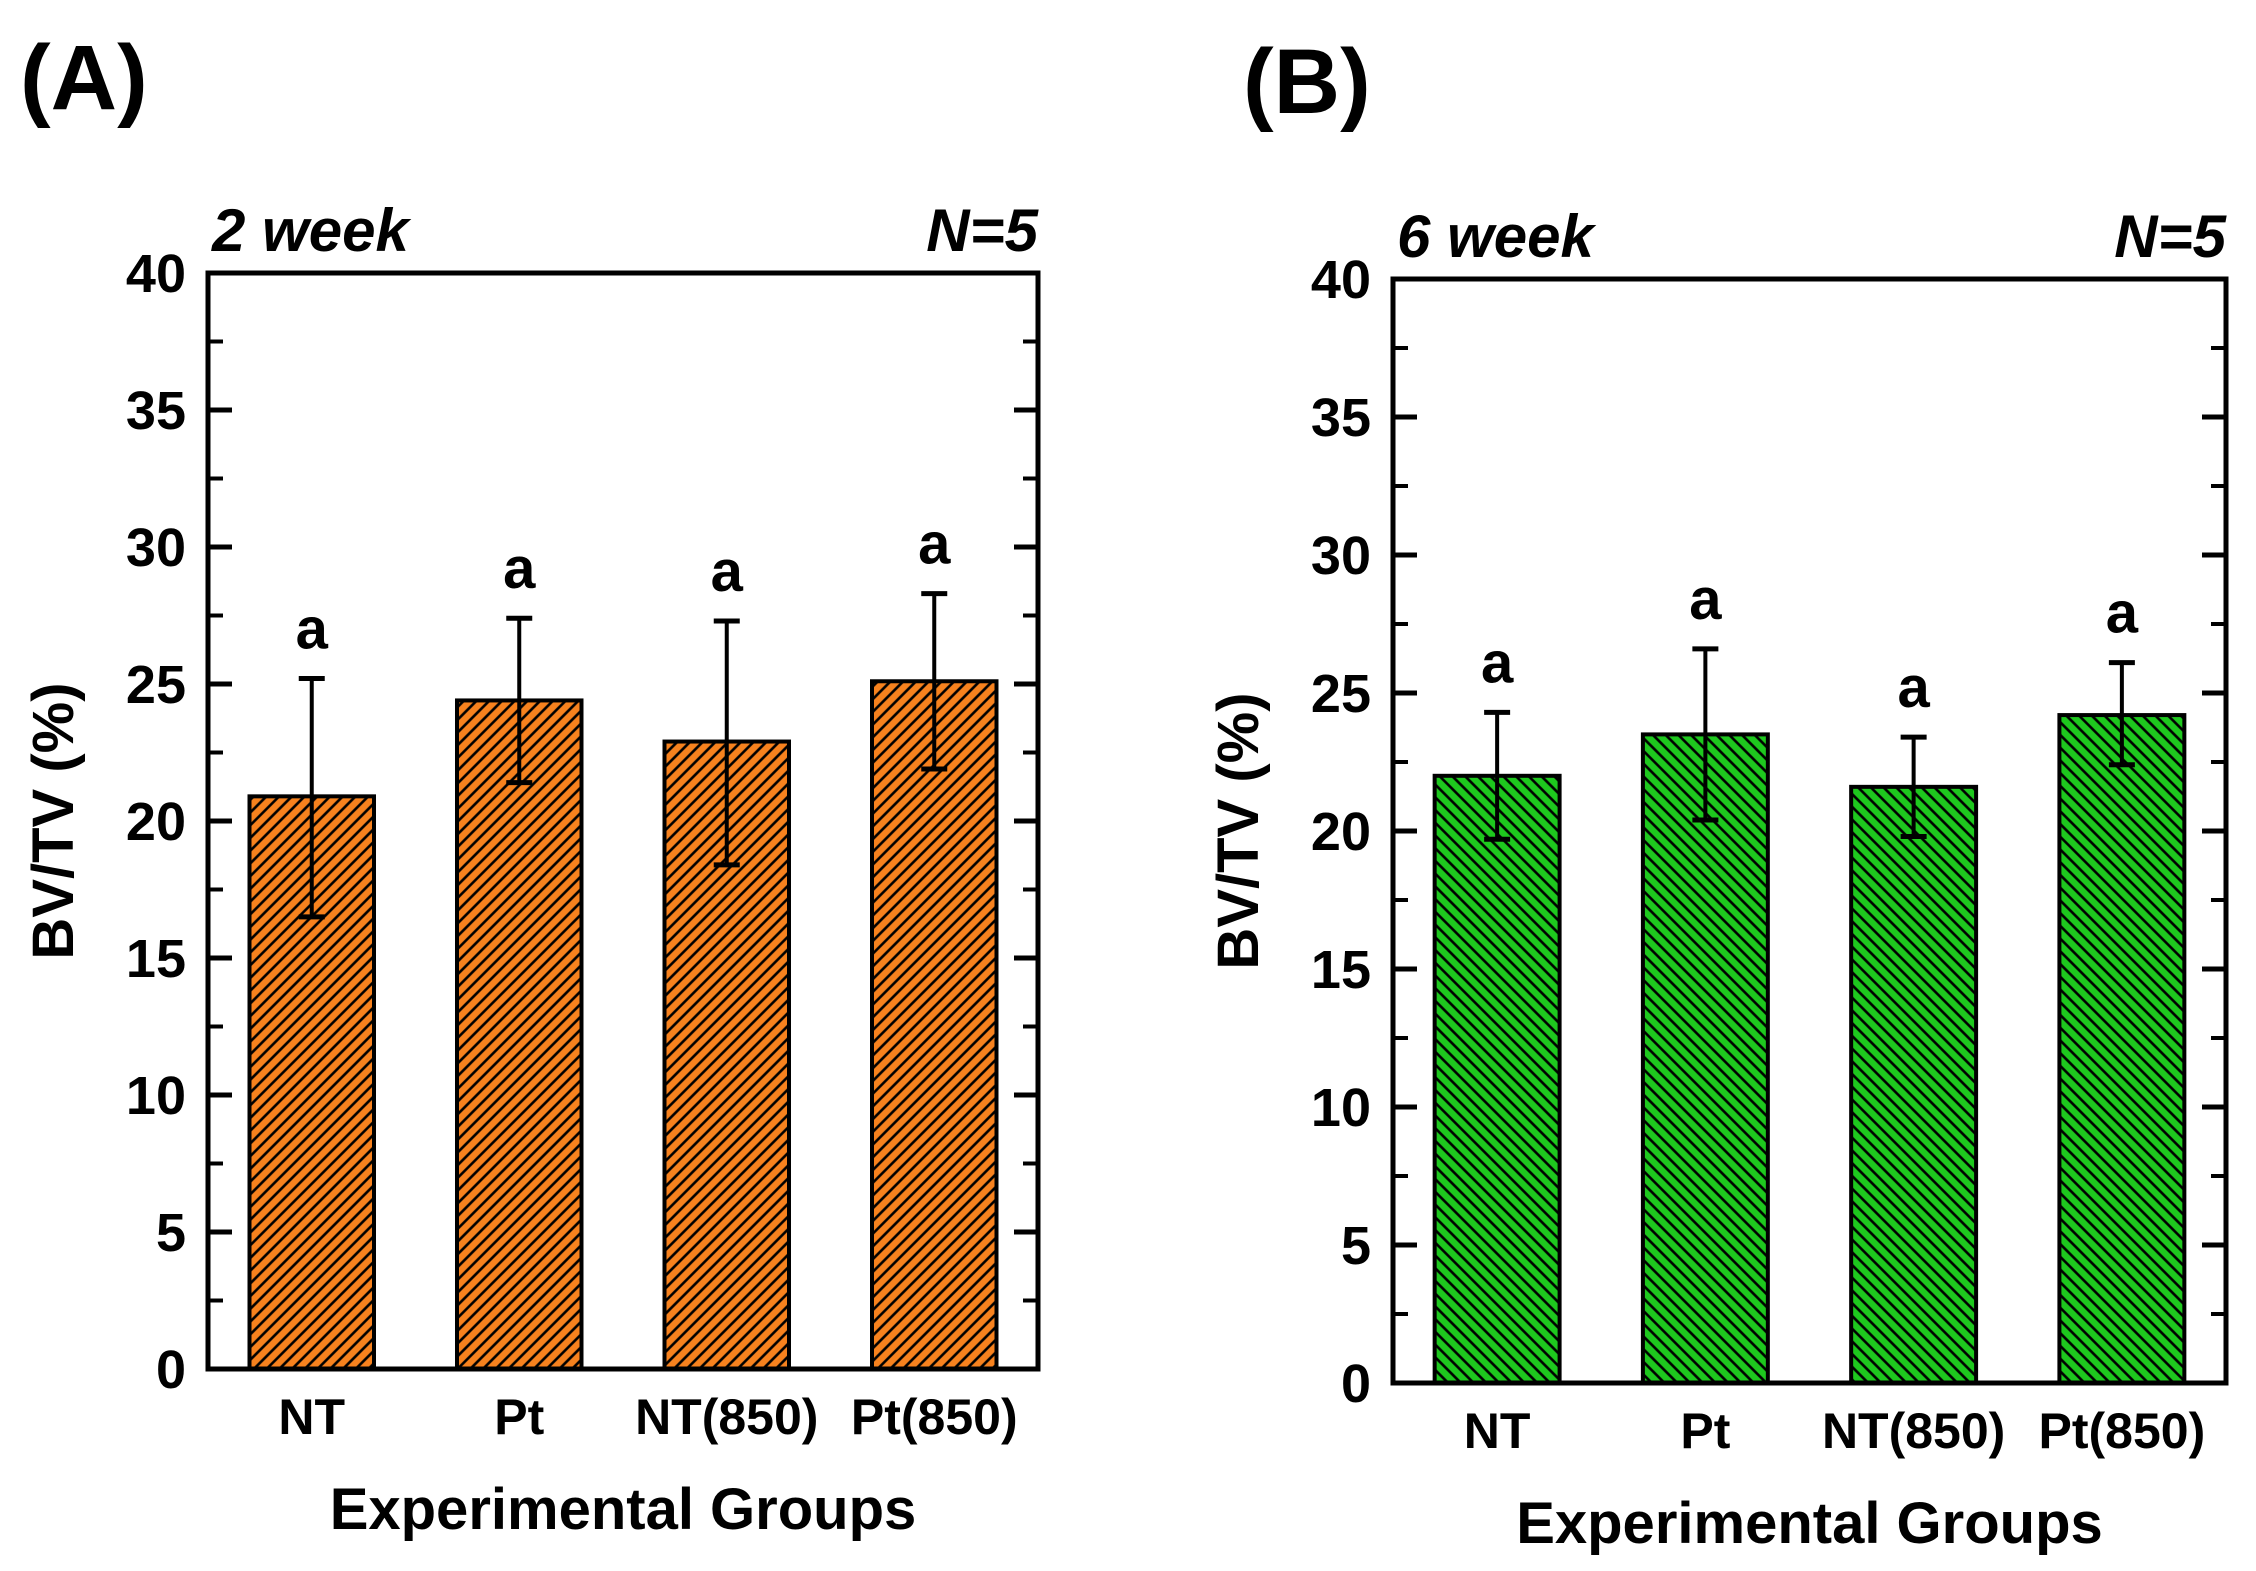  What do you see at coordinates (311, 230) in the screenshot?
I see `panel-title: 2 week` at bounding box center [311, 230].